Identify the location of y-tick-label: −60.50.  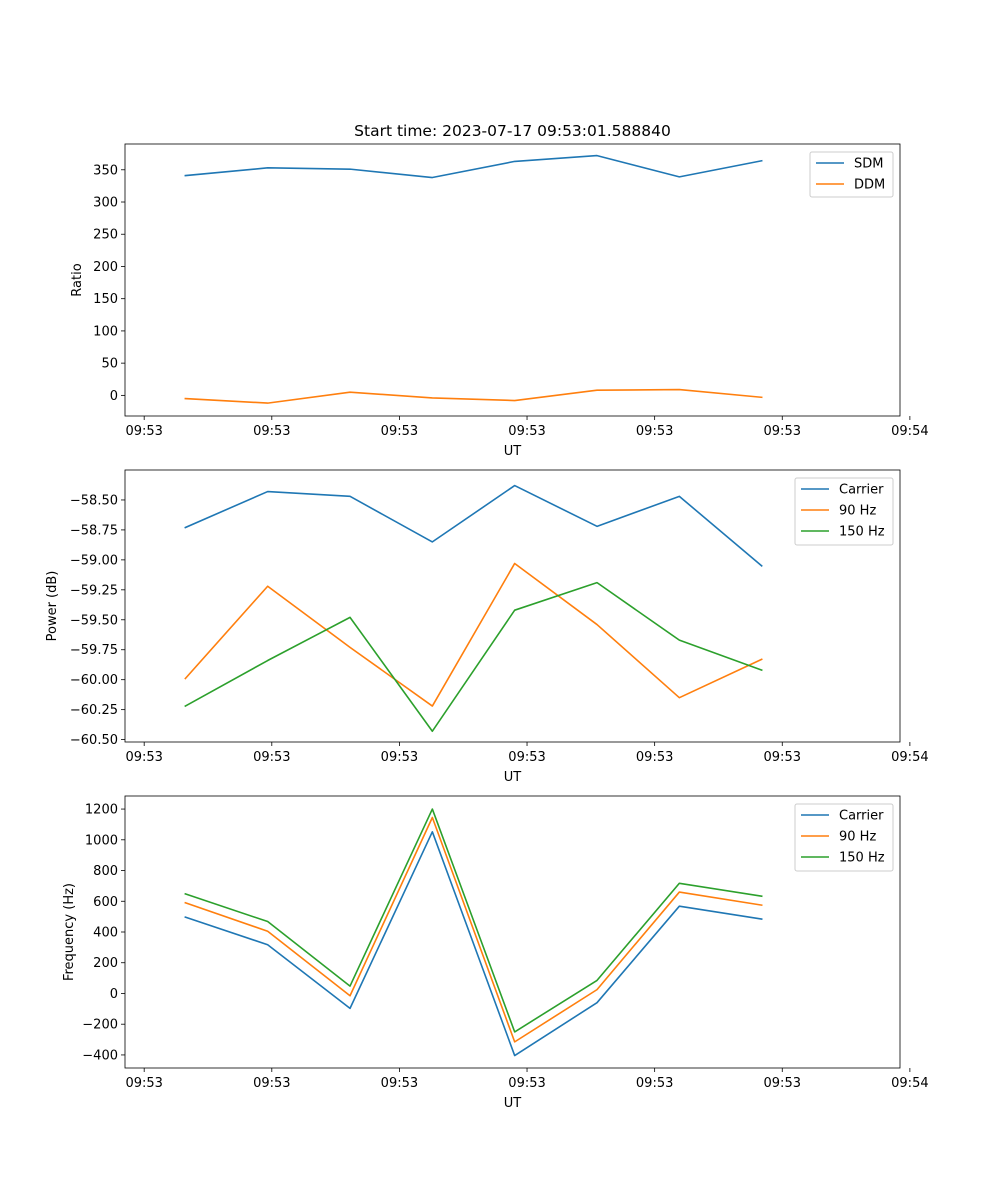
(94, 740).